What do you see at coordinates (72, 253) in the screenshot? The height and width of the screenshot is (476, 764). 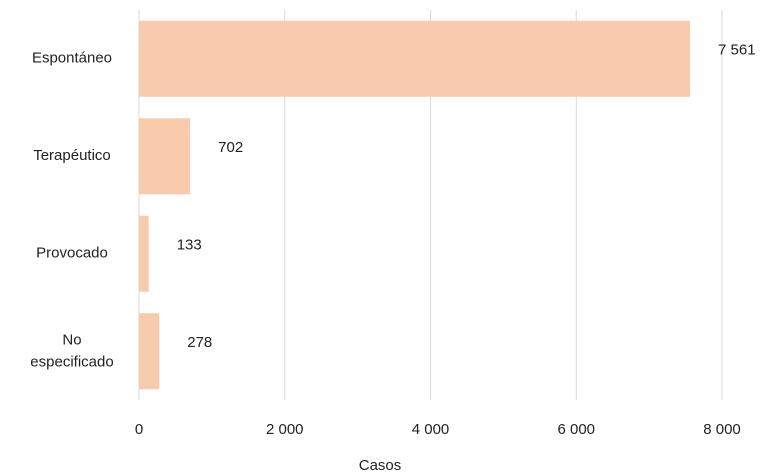 I see `y-tick-label: Provocado` at bounding box center [72, 253].